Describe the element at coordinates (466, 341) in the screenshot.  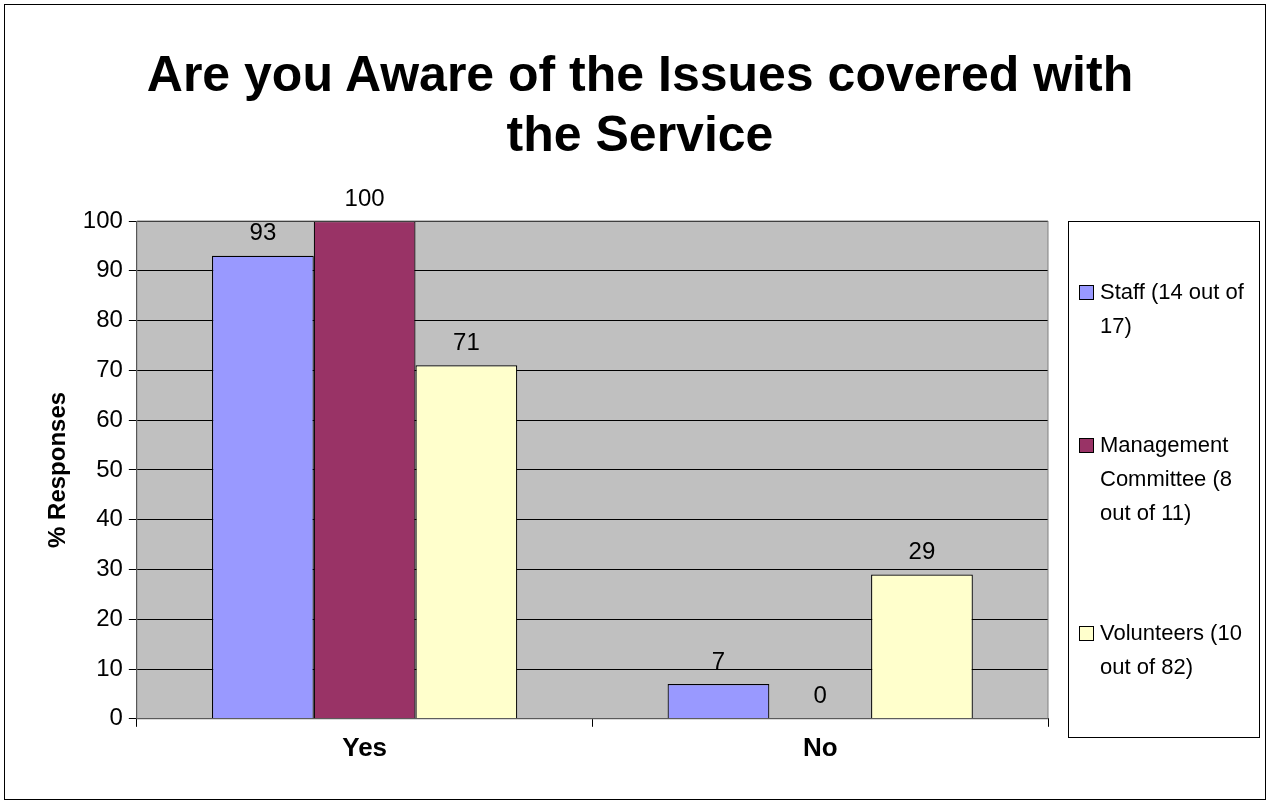
I see `data-label: 71` at that location.